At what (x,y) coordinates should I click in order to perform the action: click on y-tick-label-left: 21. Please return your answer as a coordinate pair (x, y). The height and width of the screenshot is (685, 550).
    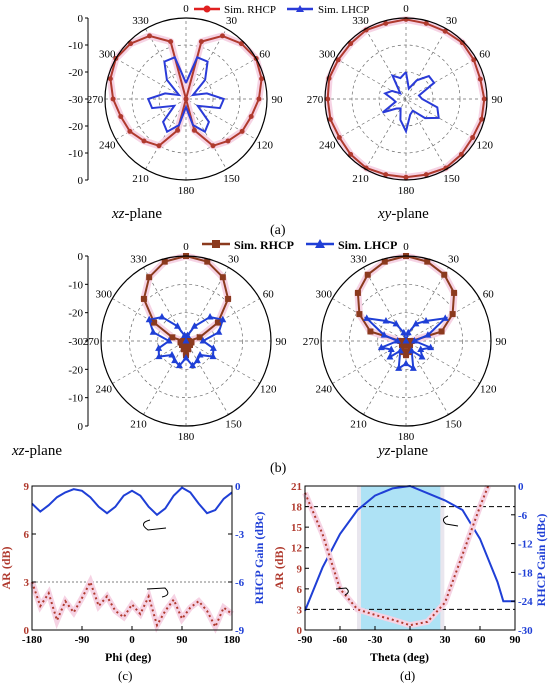
    Looking at the image, I should click on (296, 487).